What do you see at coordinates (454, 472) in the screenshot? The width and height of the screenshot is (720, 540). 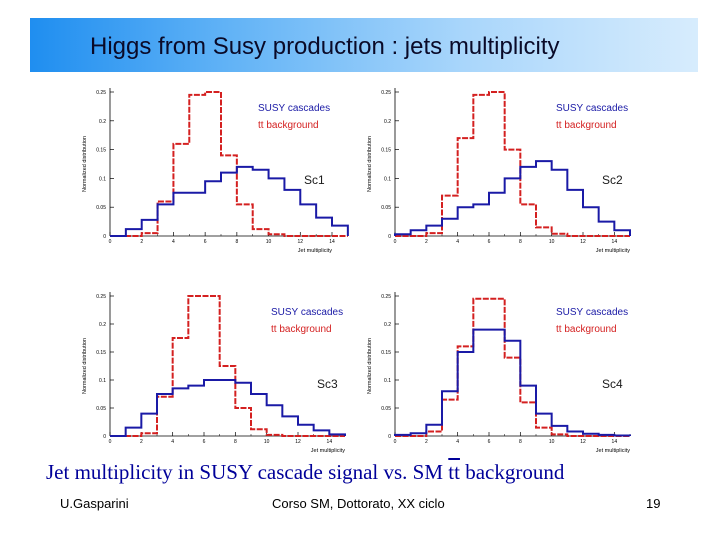 I see `caption-tt: tt` at bounding box center [454, 472].